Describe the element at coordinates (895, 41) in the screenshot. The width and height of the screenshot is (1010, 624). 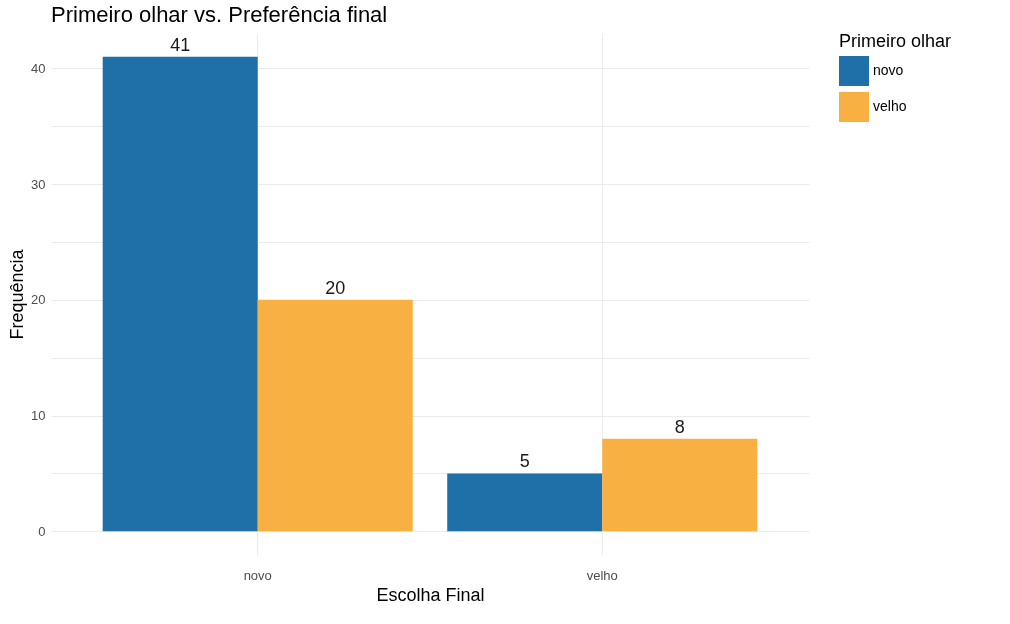
I see `legend-title: Primeiro olhar` at that location.